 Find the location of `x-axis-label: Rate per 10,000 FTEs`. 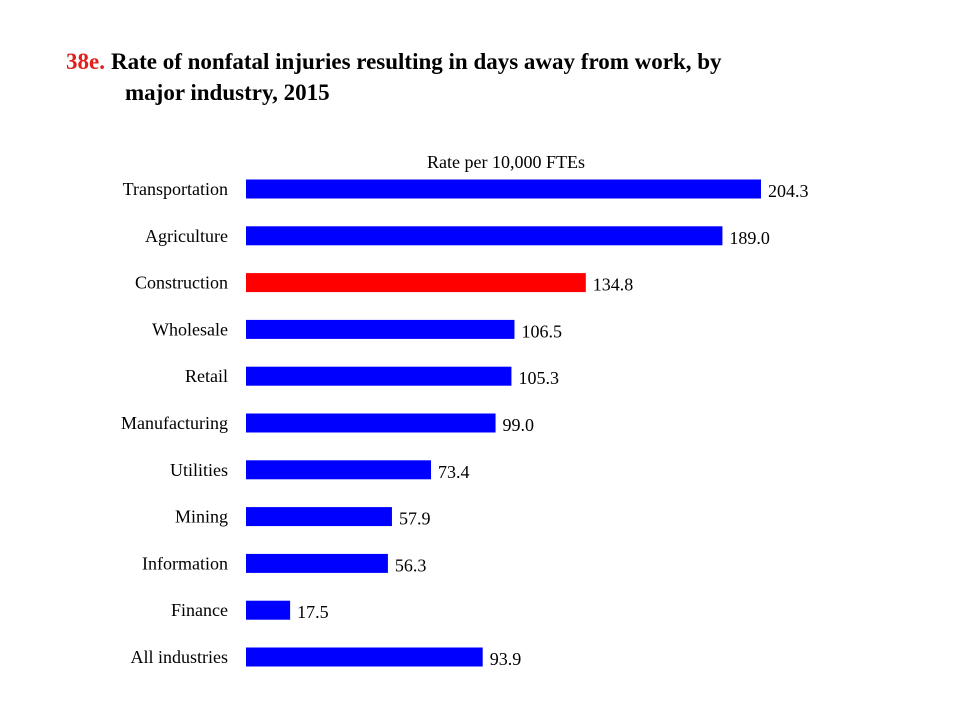

x-axis-label: Rate per 10,000 FTEs is located at coordinates (506, 162).